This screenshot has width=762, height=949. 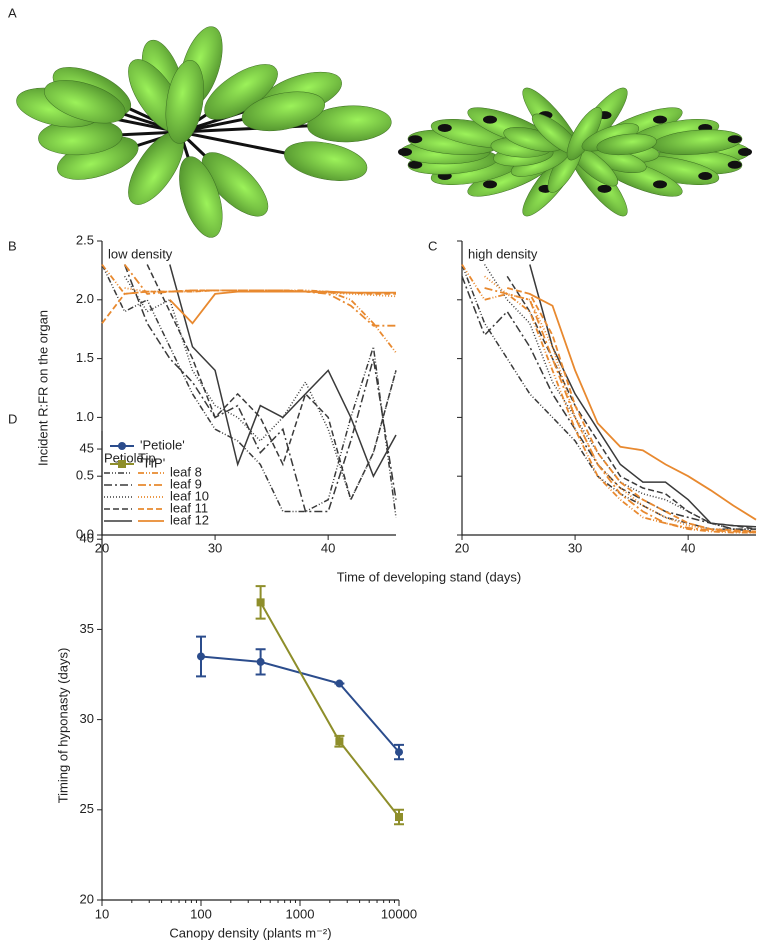 I want to click on y-tick-label: 30, so click(x=87, y=718).